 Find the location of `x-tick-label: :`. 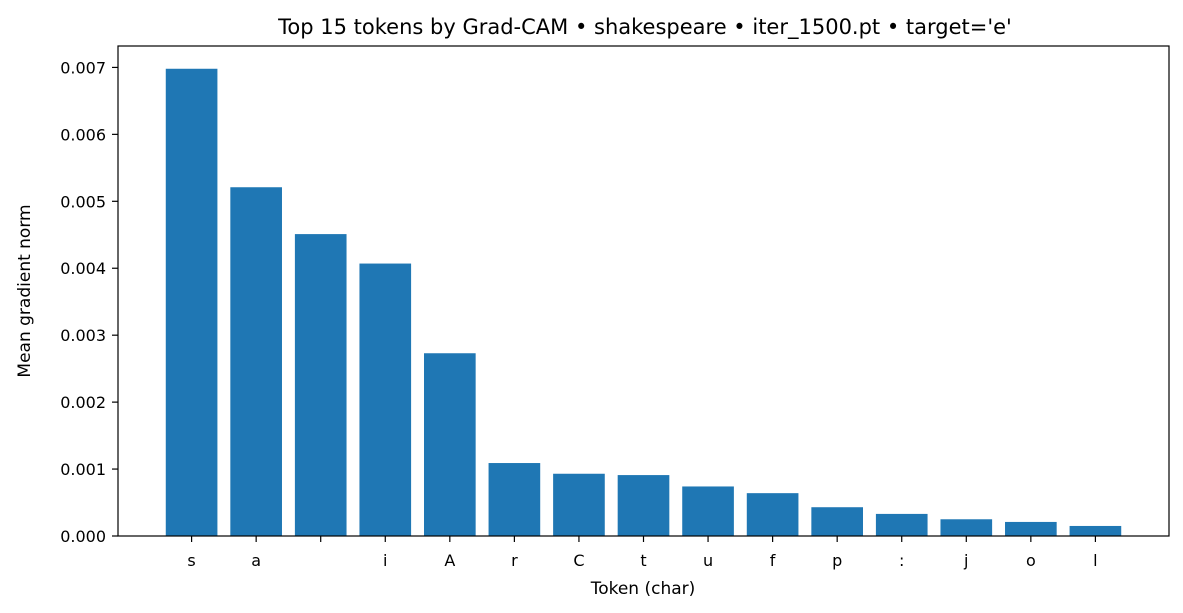

x-tick-label: : is located at coordinates (901, 560).